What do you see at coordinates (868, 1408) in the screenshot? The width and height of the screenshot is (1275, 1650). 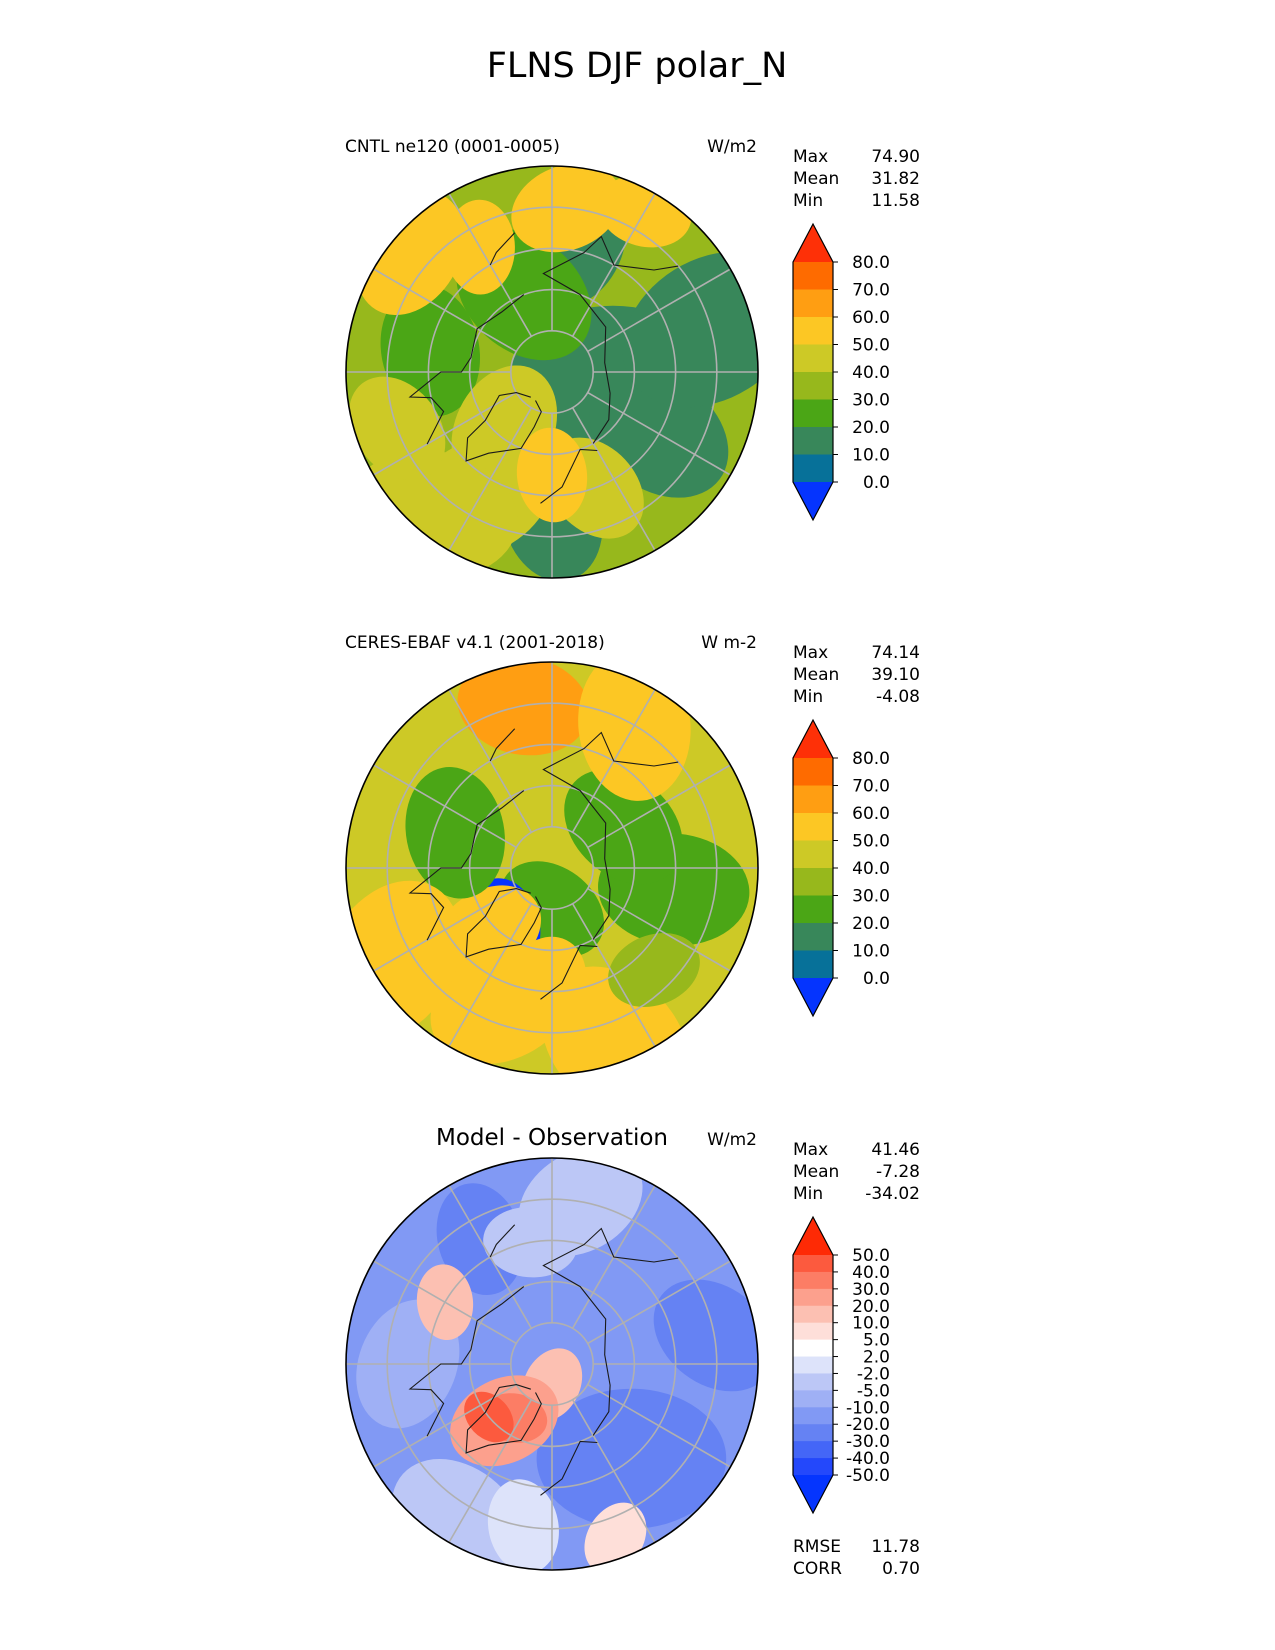 I see `colorbar-tick-label: -10.0` at bounding box center [868, 1408].